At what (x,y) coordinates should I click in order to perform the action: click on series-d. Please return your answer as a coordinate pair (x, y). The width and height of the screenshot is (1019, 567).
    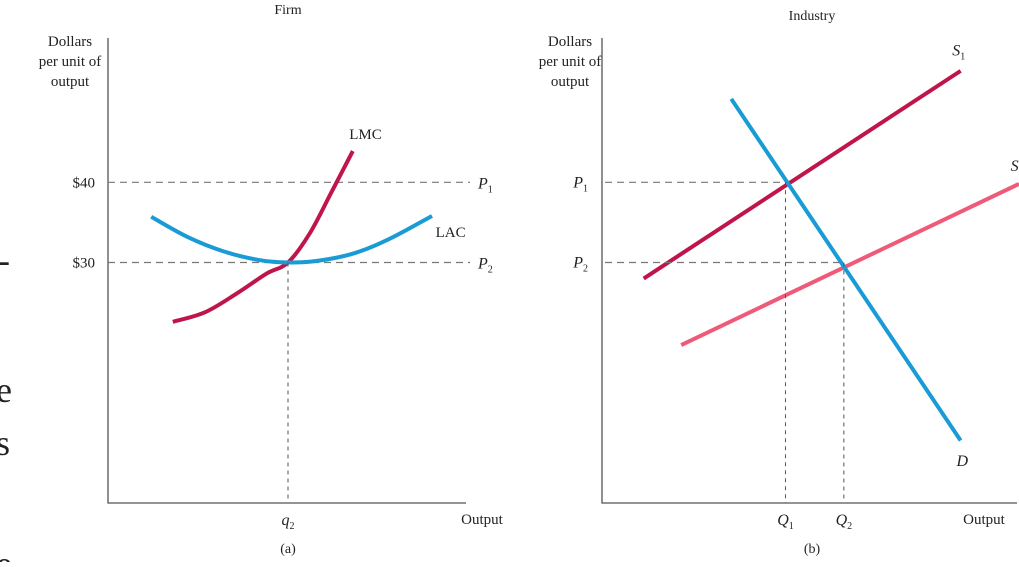
    Looking at the image, I should click on (846, 269).